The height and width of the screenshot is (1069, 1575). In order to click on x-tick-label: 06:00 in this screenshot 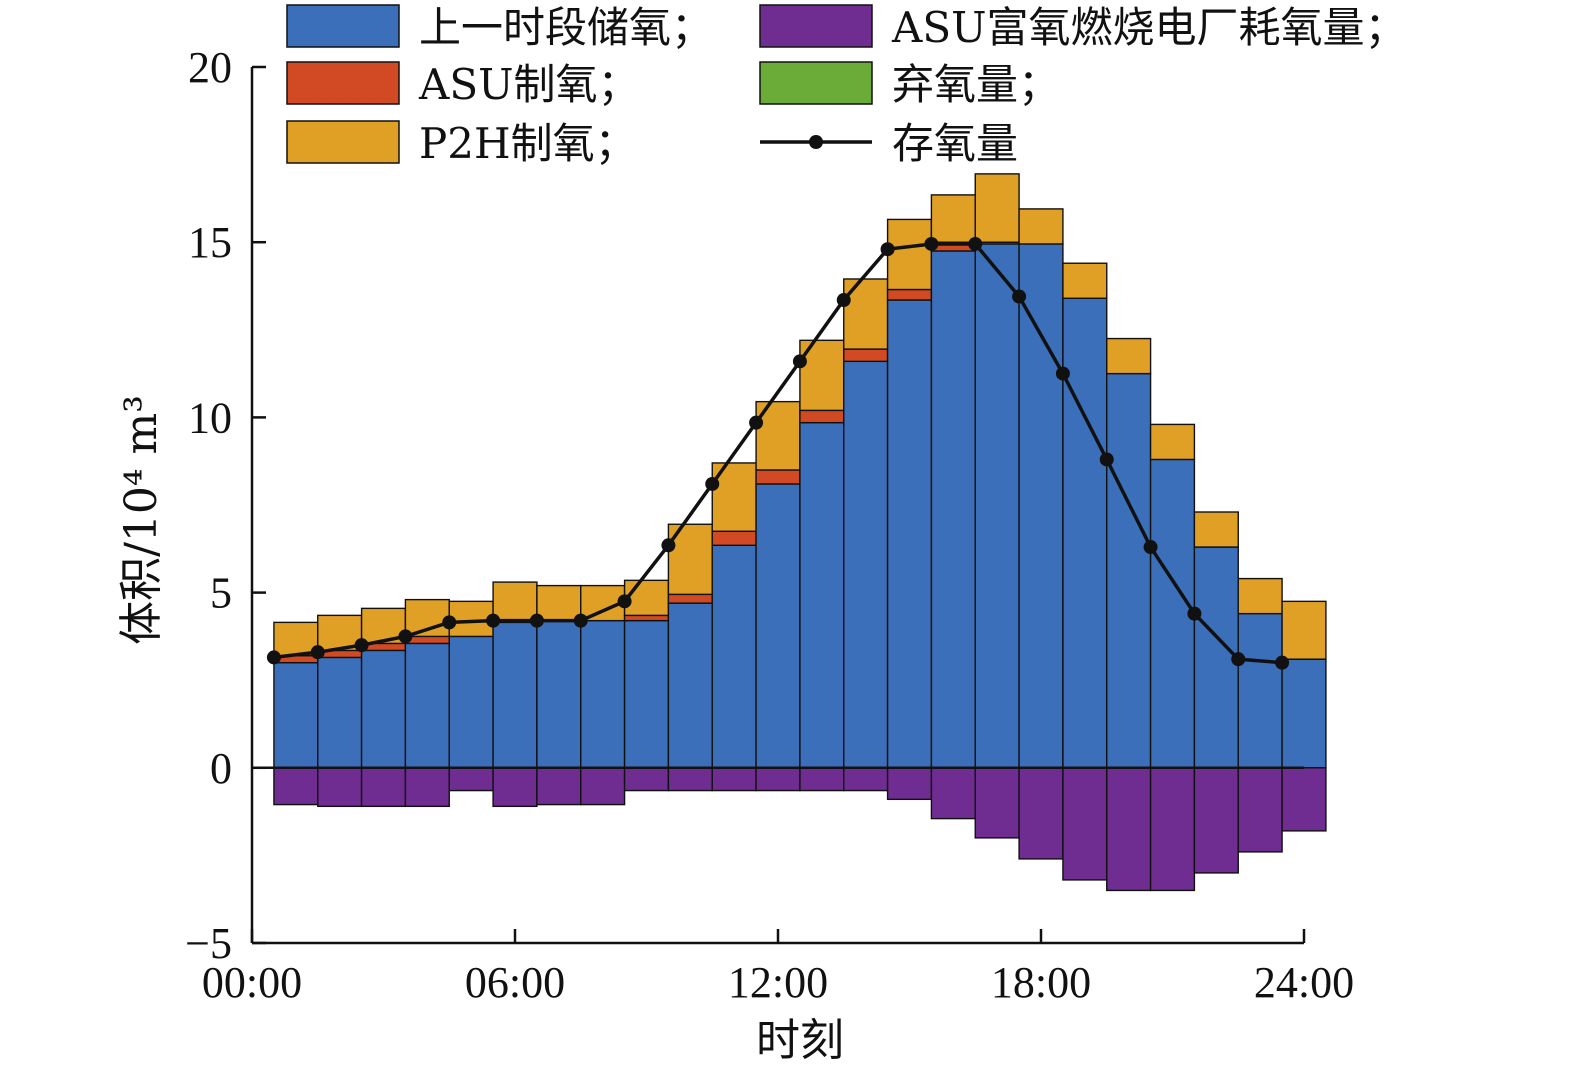, I will do `click(515, 982)`.